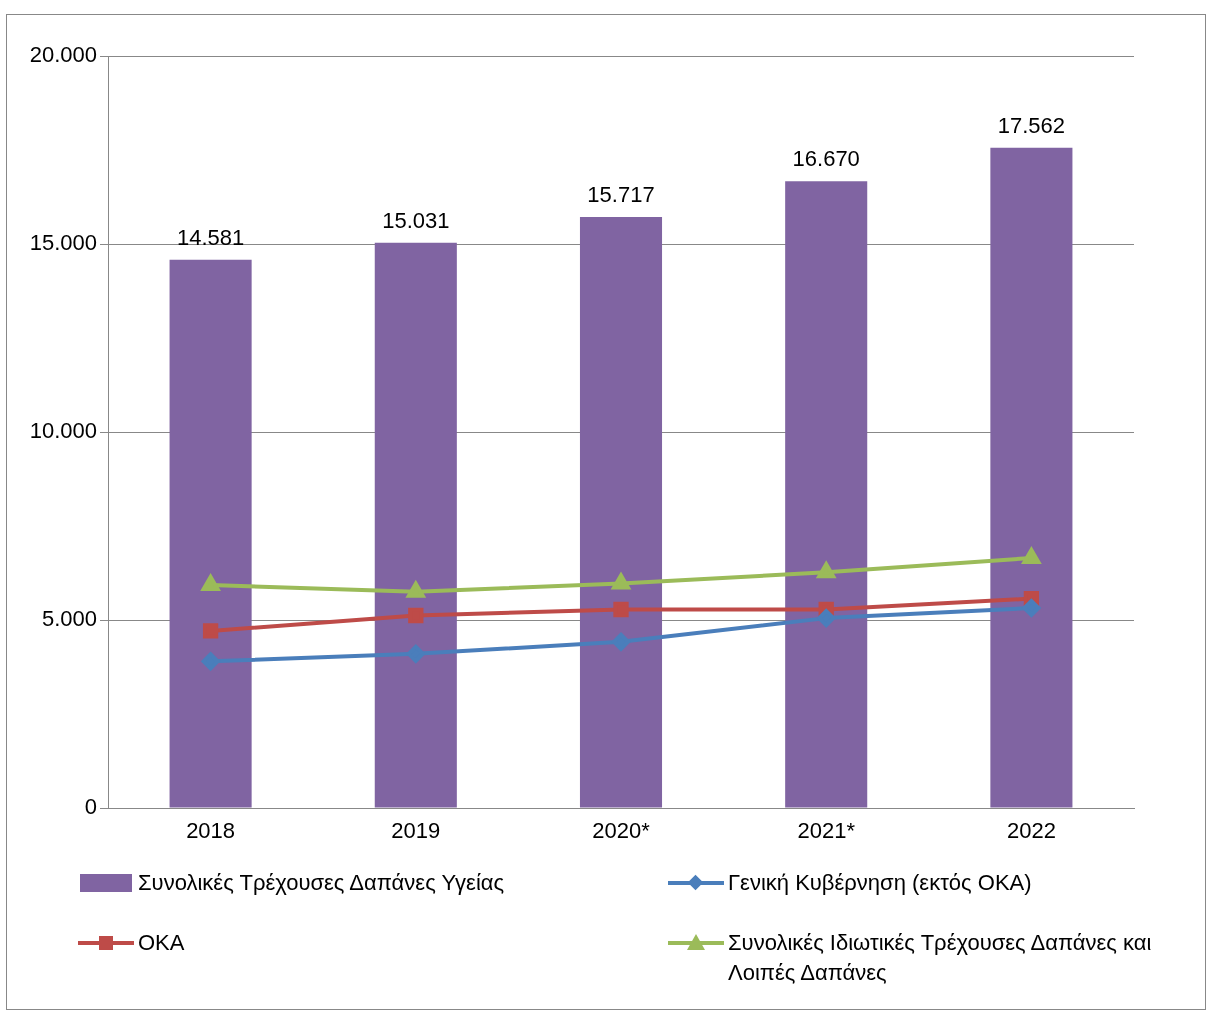 The image size is (1211, 1012). Describe the element at coordinates (880, 883) in the screenshot. I see `legend-label: Γενική Κυβέρνηση (εκτός ΟΚΑ)` at that location.